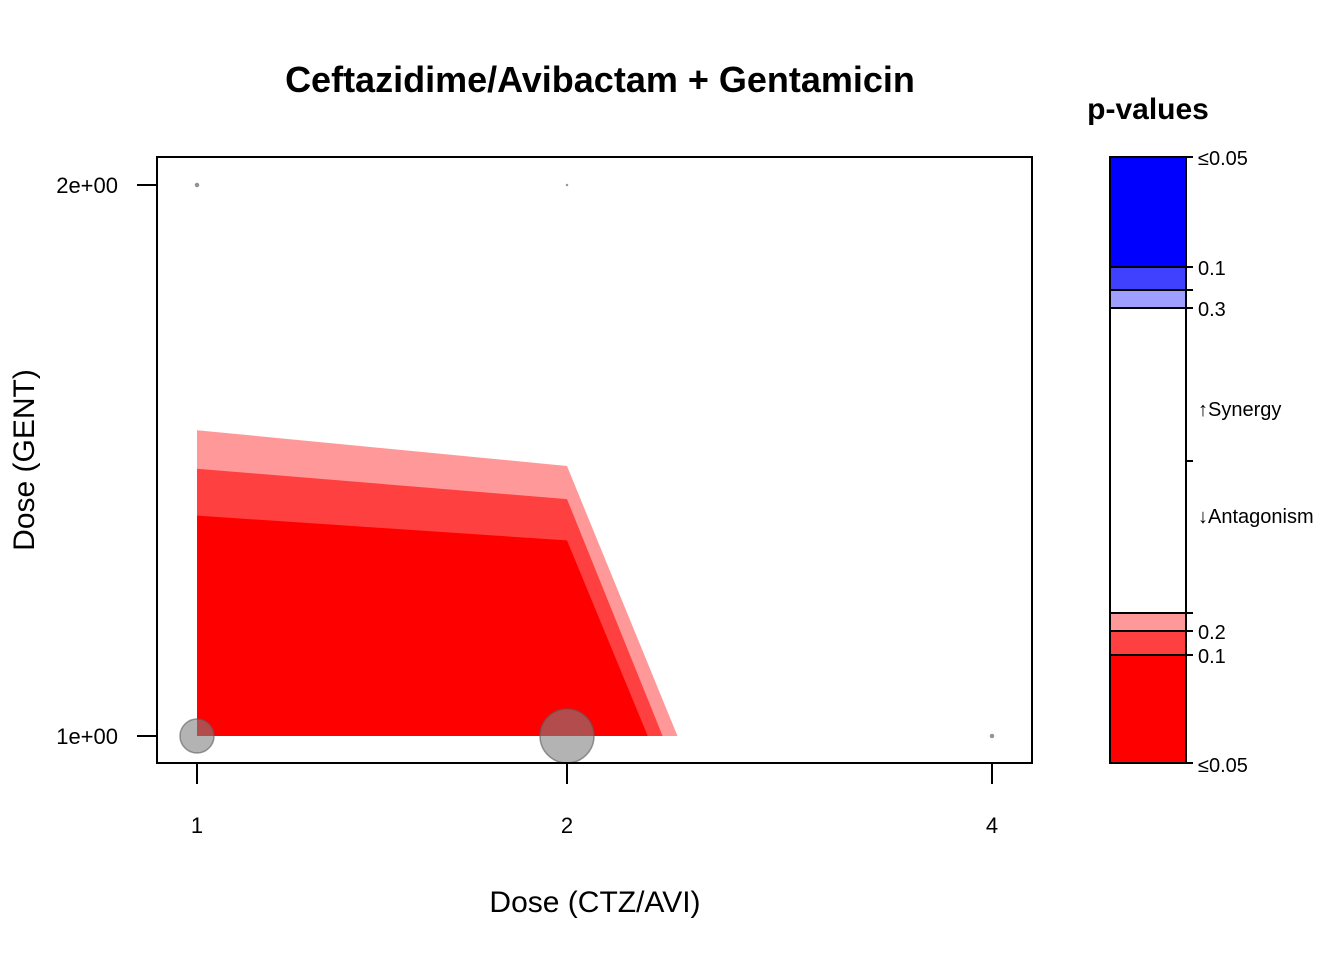 Image resolution: width=1344 pixels, height=960 pixels. I want to click on x-tick-label: 1, so click(197, 825).